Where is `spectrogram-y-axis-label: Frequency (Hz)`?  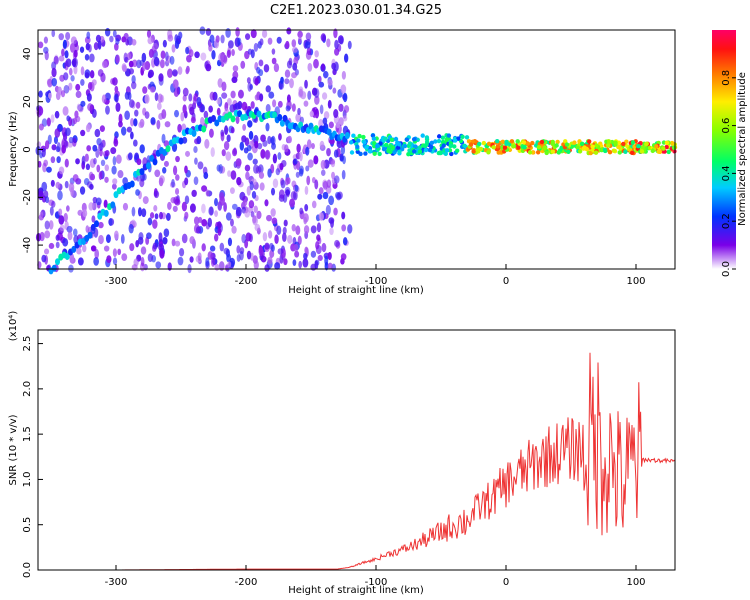
spectrogram-y-axis-label: Frequency (Hz) is located at coordinates (13, 149).